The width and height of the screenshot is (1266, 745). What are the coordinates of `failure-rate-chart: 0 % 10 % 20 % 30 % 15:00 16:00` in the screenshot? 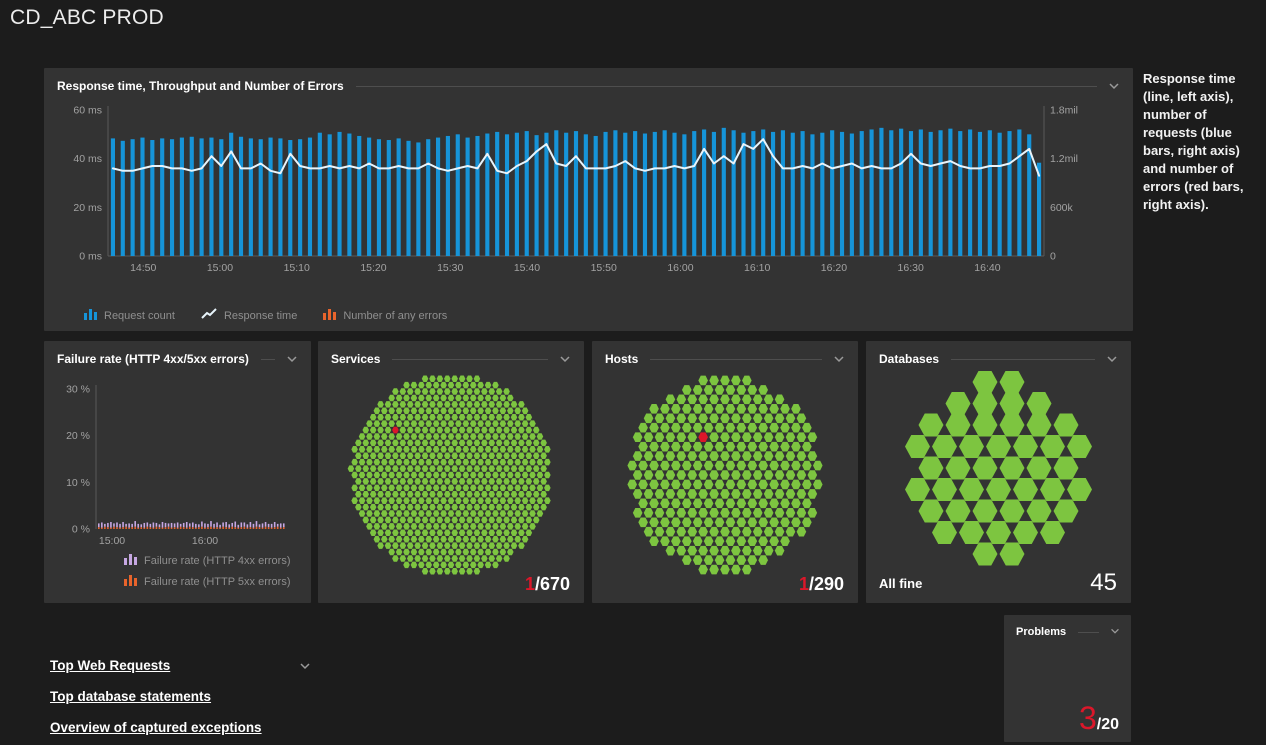 It's located at (177, 465).